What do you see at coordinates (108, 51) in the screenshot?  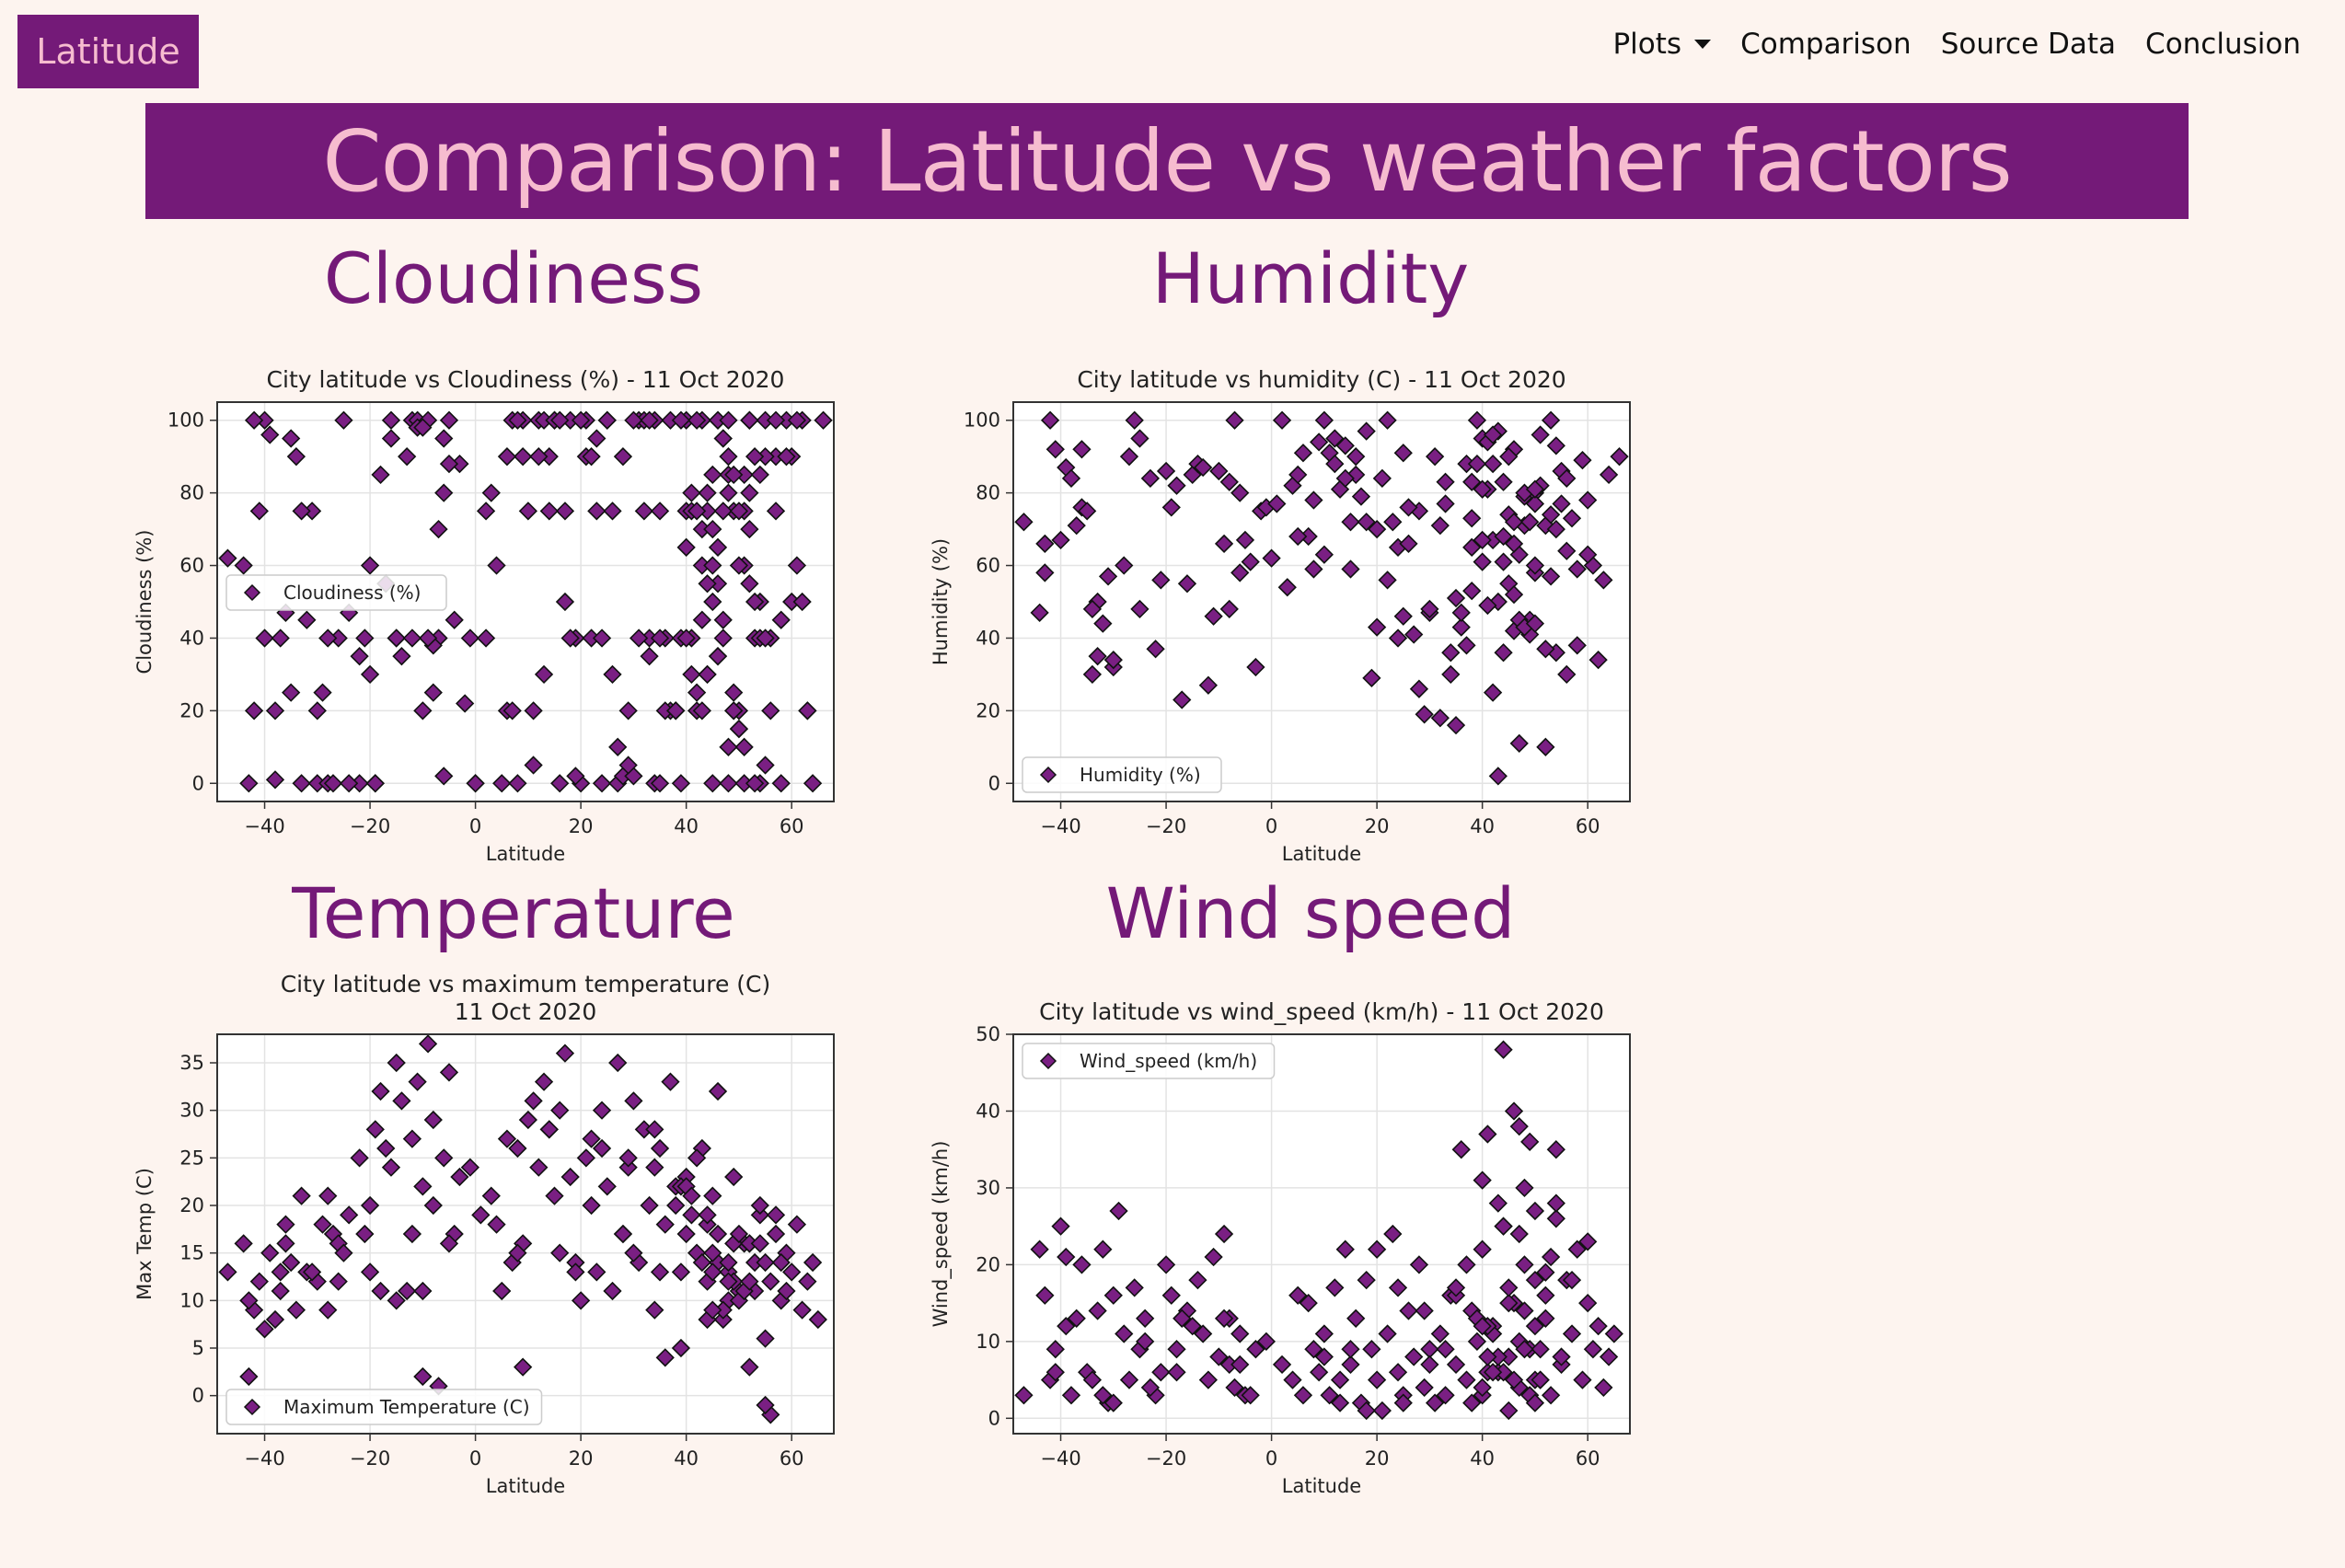 I see `brand-link: Latitude` at bounding box center [108, 51].